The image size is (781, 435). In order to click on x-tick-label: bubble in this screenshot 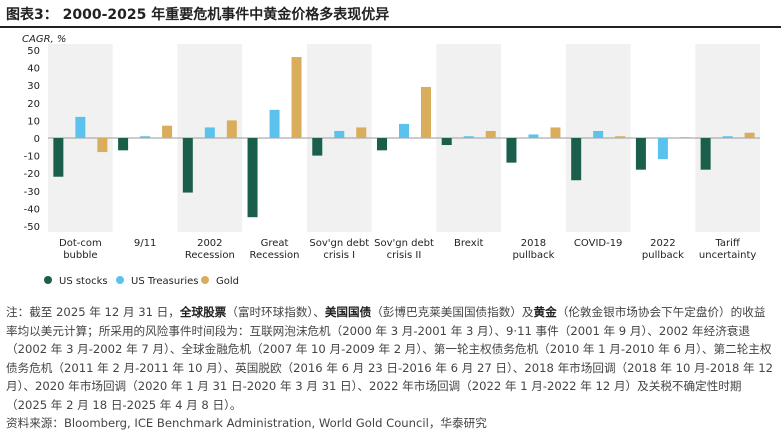, I will do `click(80, 255)`.